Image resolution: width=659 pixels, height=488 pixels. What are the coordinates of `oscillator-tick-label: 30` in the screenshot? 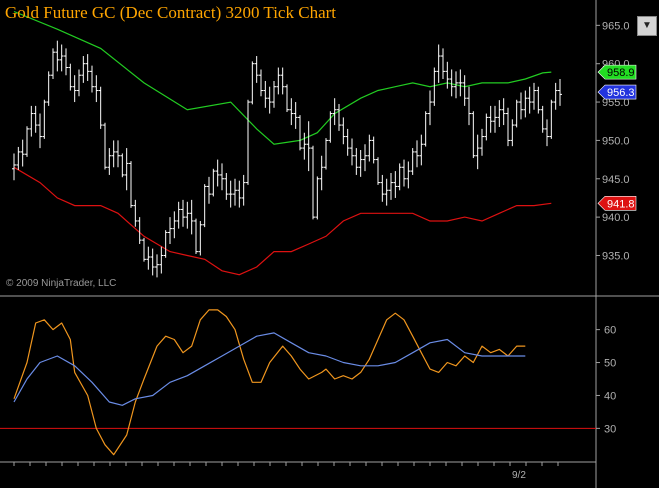 It's located at (610, 429).